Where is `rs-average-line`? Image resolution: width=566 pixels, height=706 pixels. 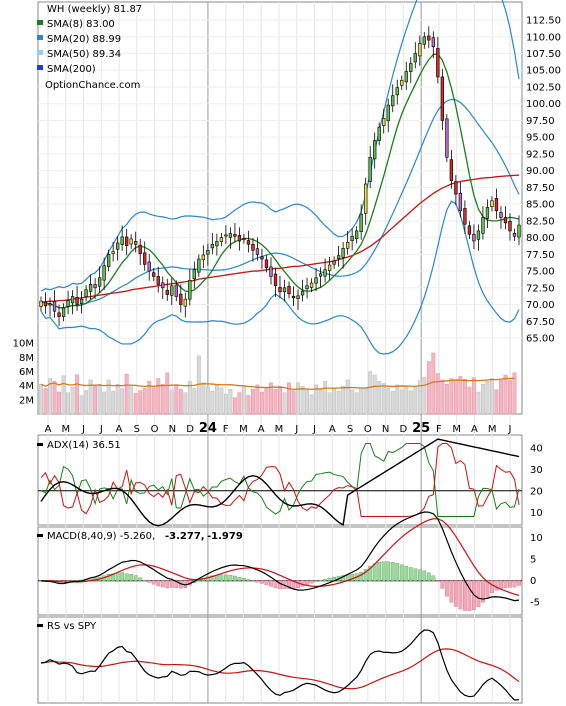
rs-average-line is located at coordinates (280, 669).